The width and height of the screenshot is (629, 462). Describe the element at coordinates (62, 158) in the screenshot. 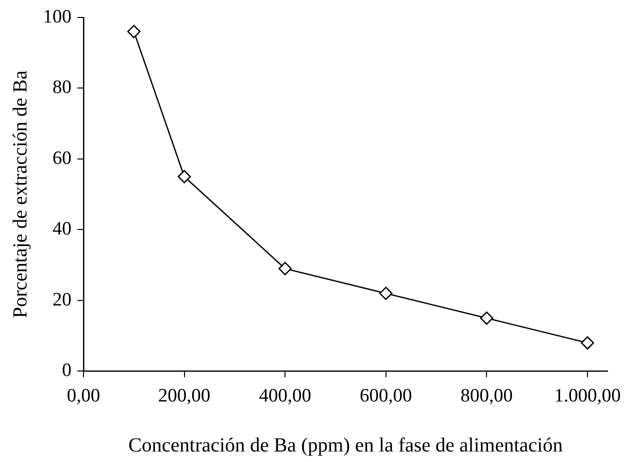

I see `y-tick-label: 60` at that location.